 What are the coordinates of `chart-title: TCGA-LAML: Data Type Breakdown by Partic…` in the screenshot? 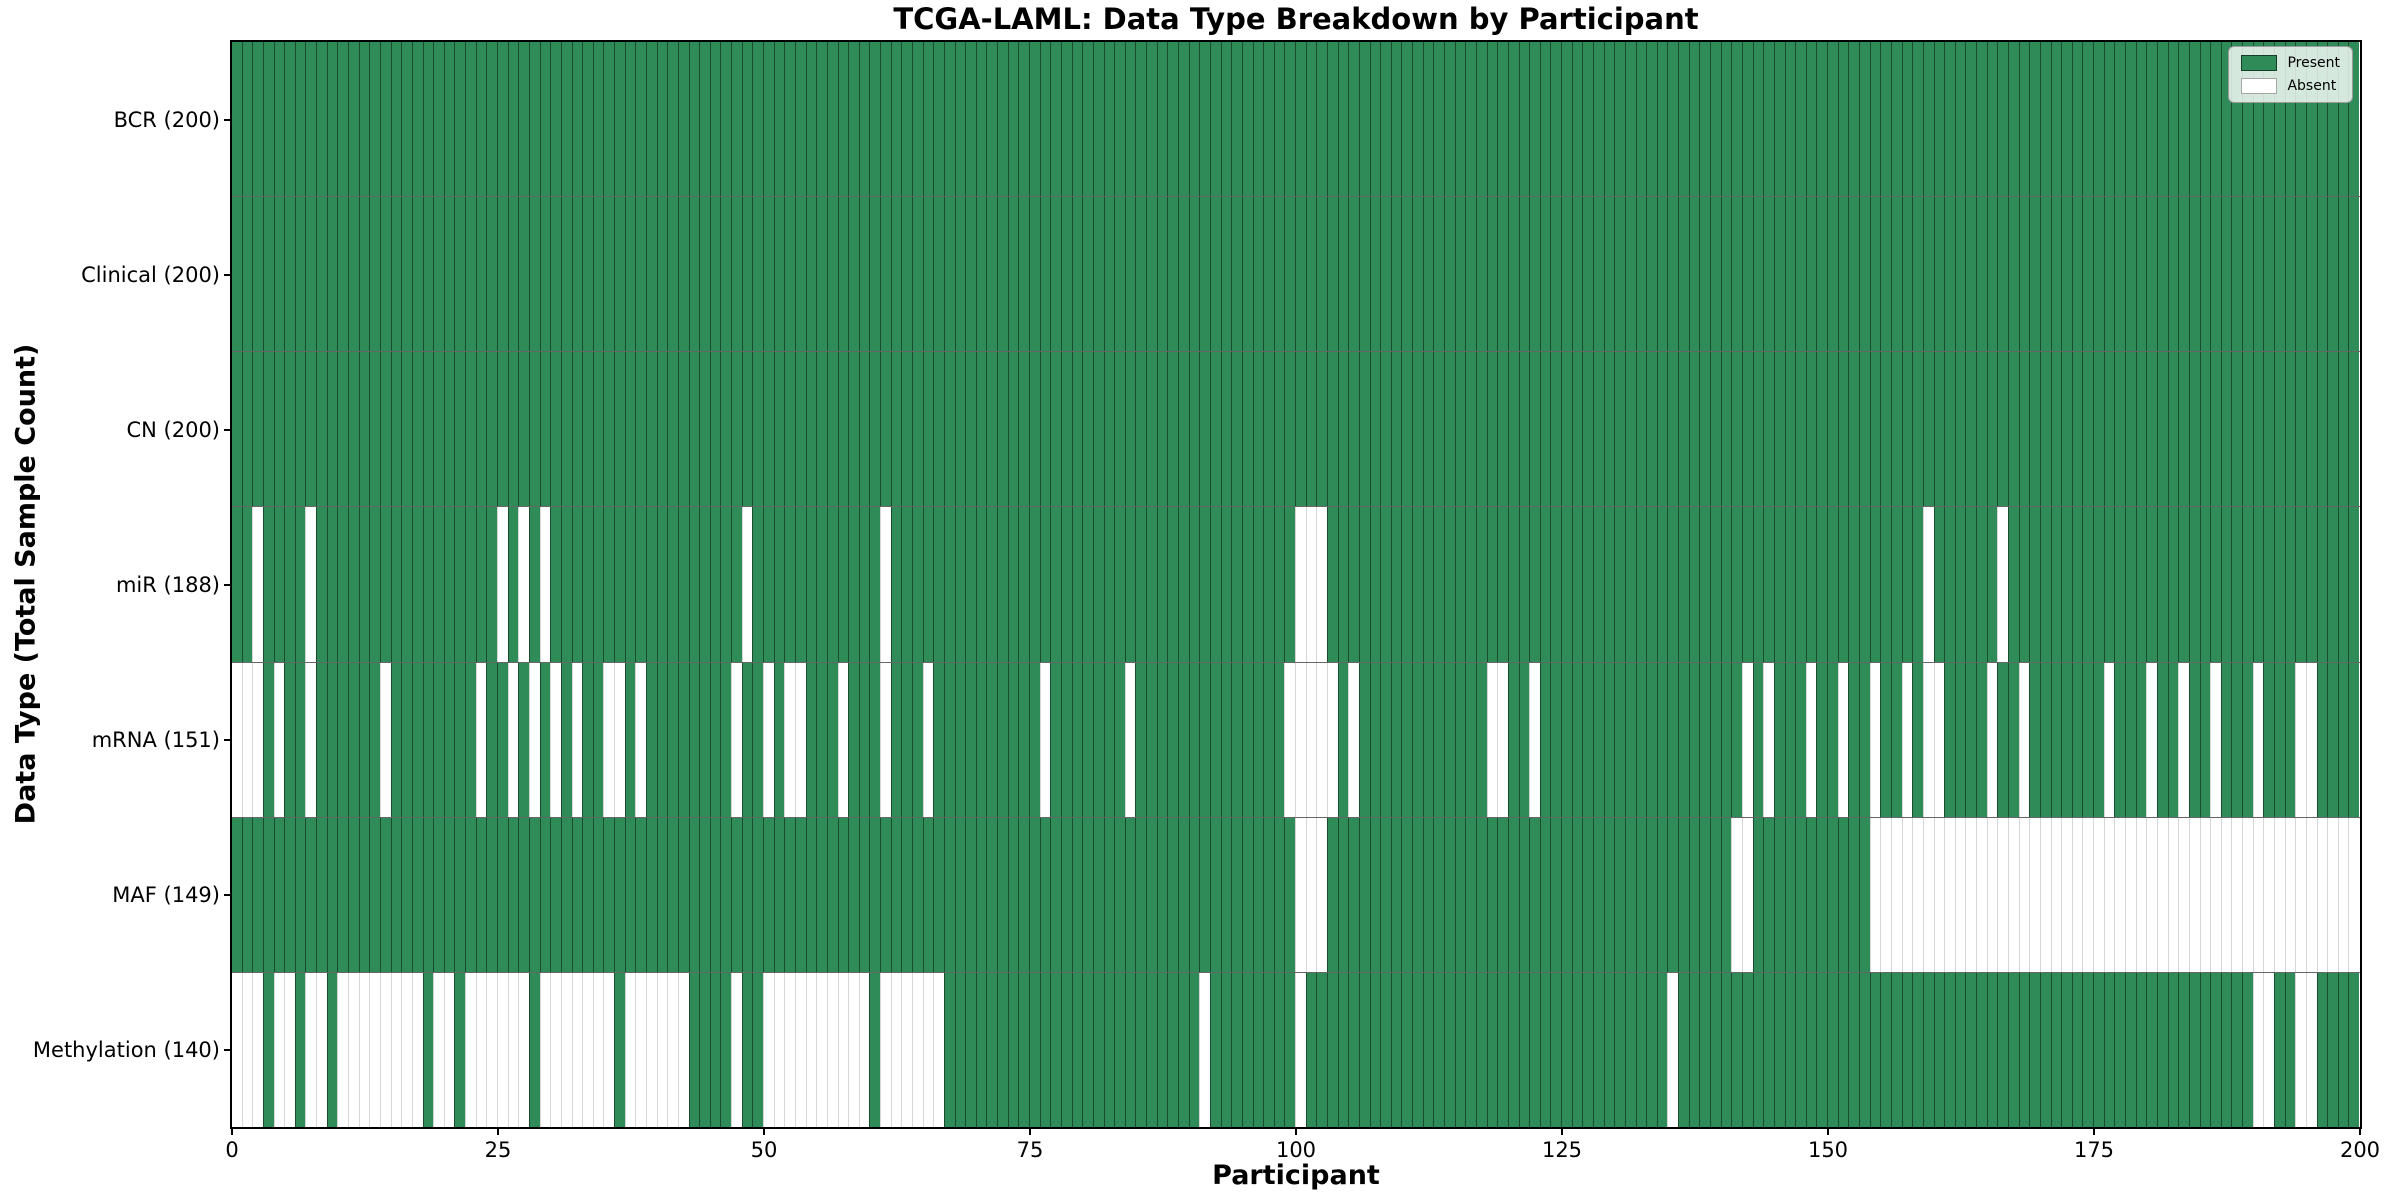 It's located at (1296, 19).